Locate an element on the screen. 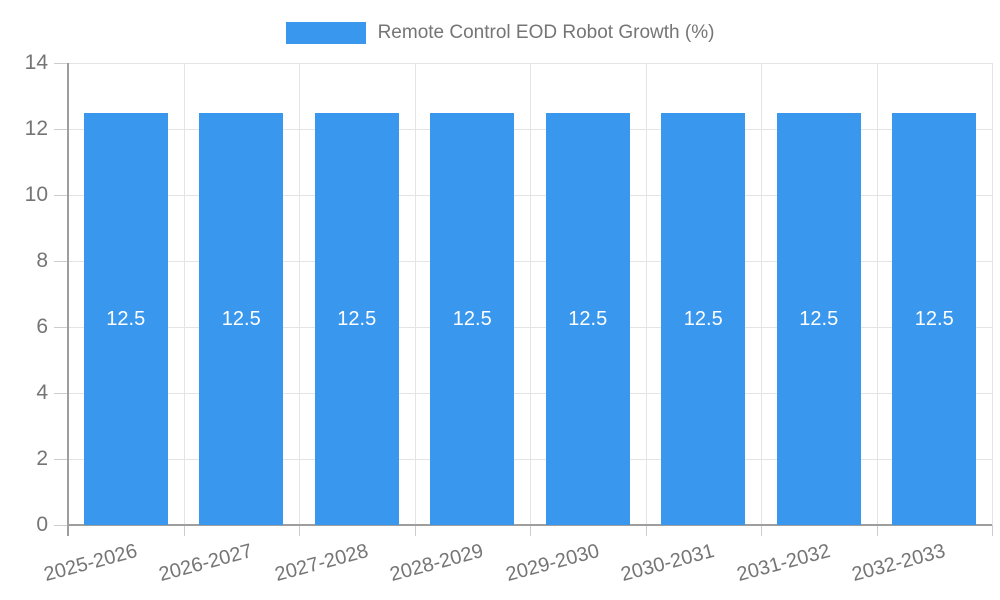  legend-swatch is located at coordinates (325, 33).